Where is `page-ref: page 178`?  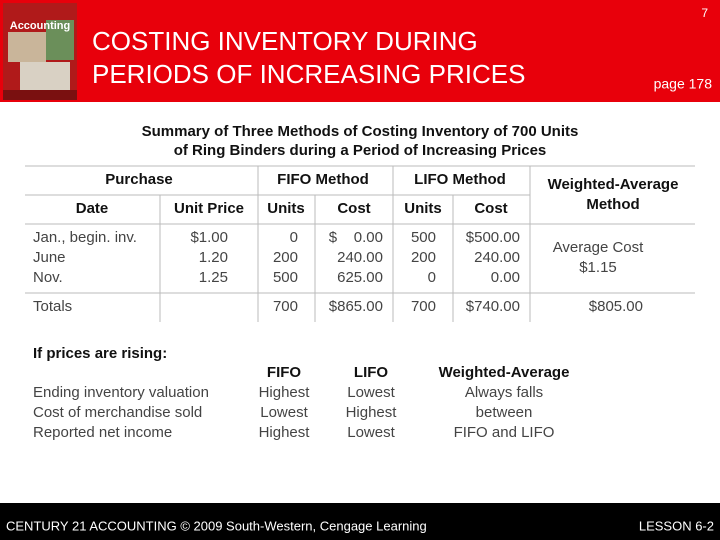 page-ref: page 178 is located at coordinates (683, 84).